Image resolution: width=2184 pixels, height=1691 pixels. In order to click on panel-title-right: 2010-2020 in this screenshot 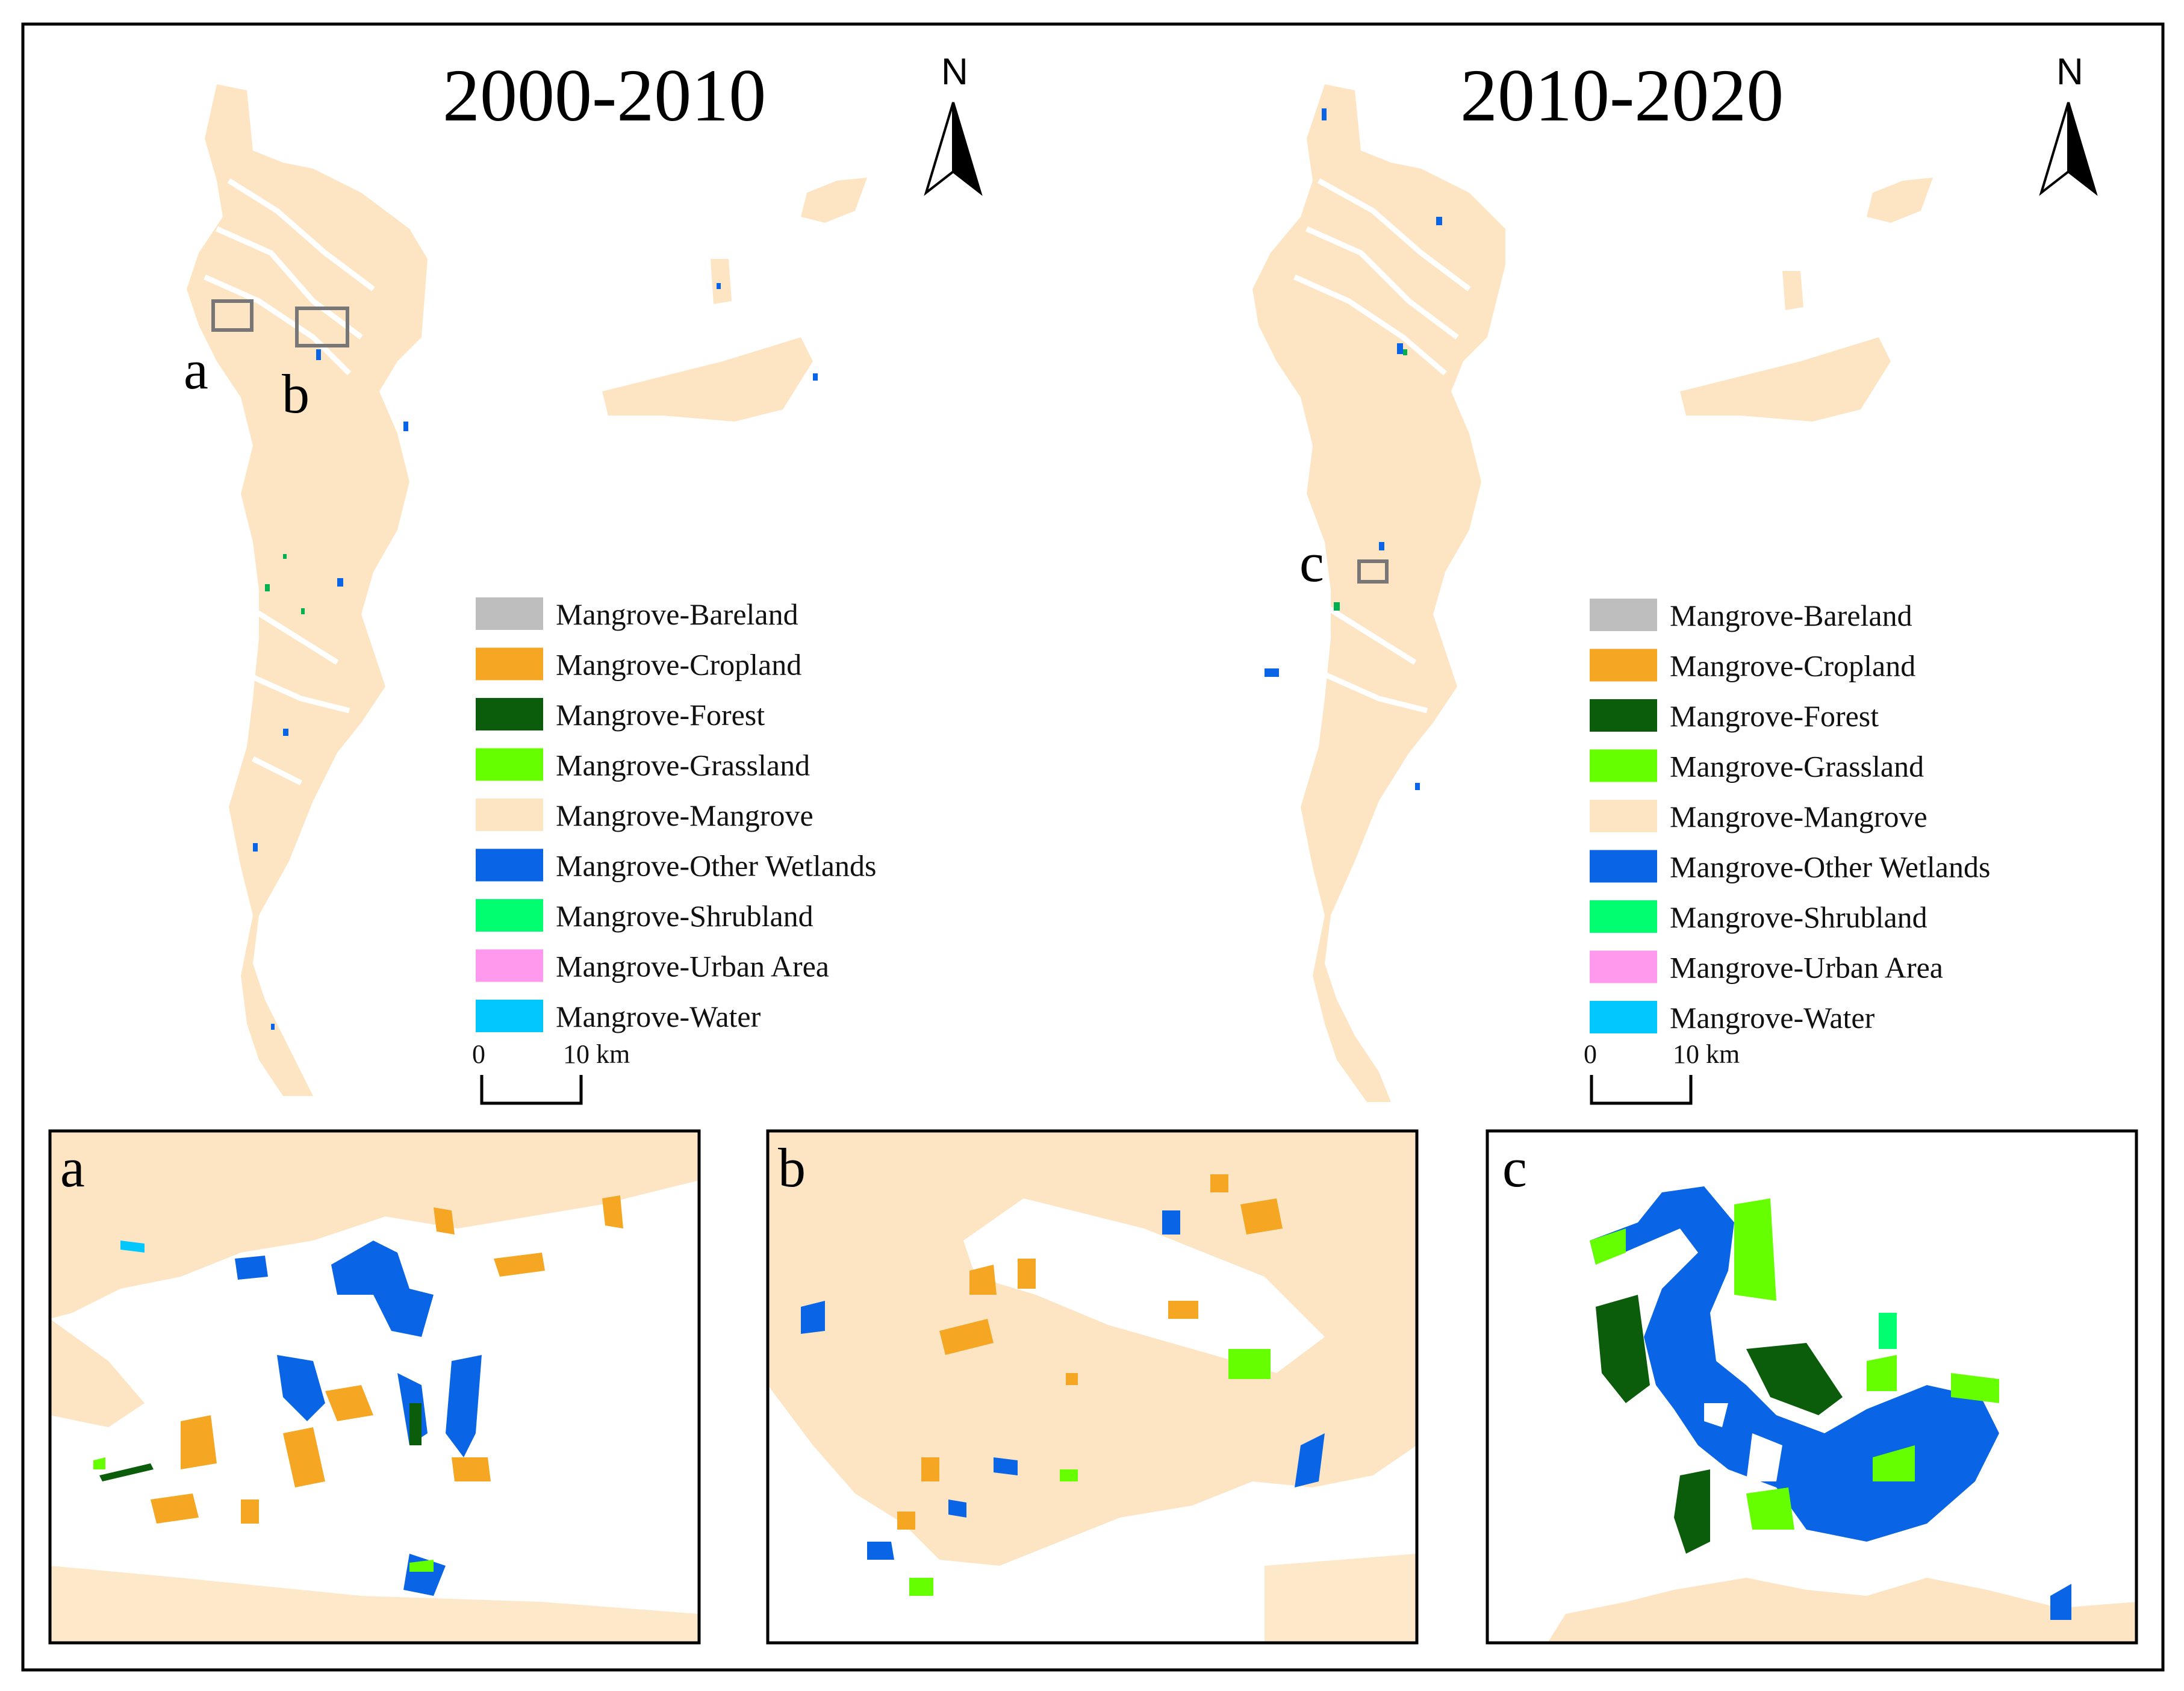, I will do `click(1622, 95)`.